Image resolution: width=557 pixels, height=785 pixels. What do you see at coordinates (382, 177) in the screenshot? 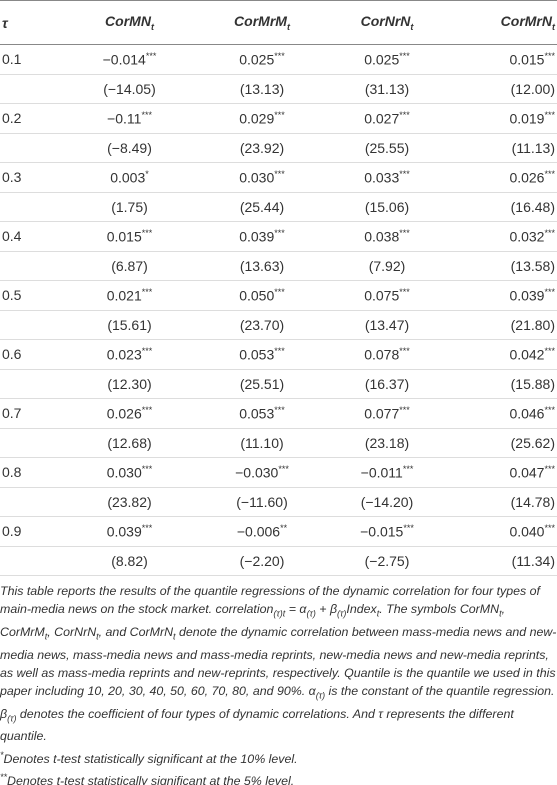
I see `coef-value: 0.033` at bounding box center [382, 177].